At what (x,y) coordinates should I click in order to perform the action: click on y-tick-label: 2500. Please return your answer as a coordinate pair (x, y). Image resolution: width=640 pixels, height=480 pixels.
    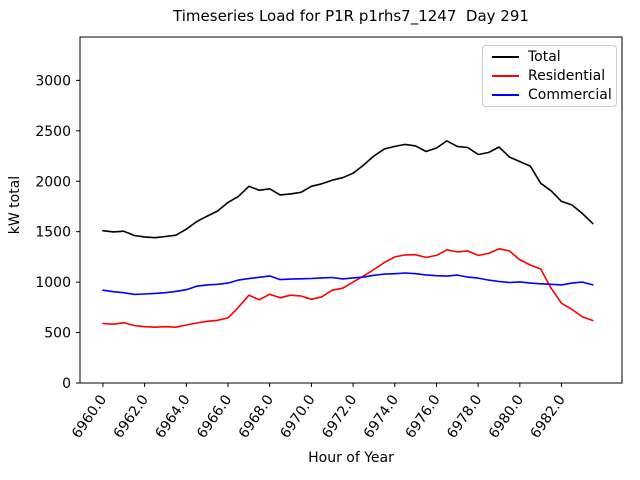
    Looking at the image, I should click on (53, 132).